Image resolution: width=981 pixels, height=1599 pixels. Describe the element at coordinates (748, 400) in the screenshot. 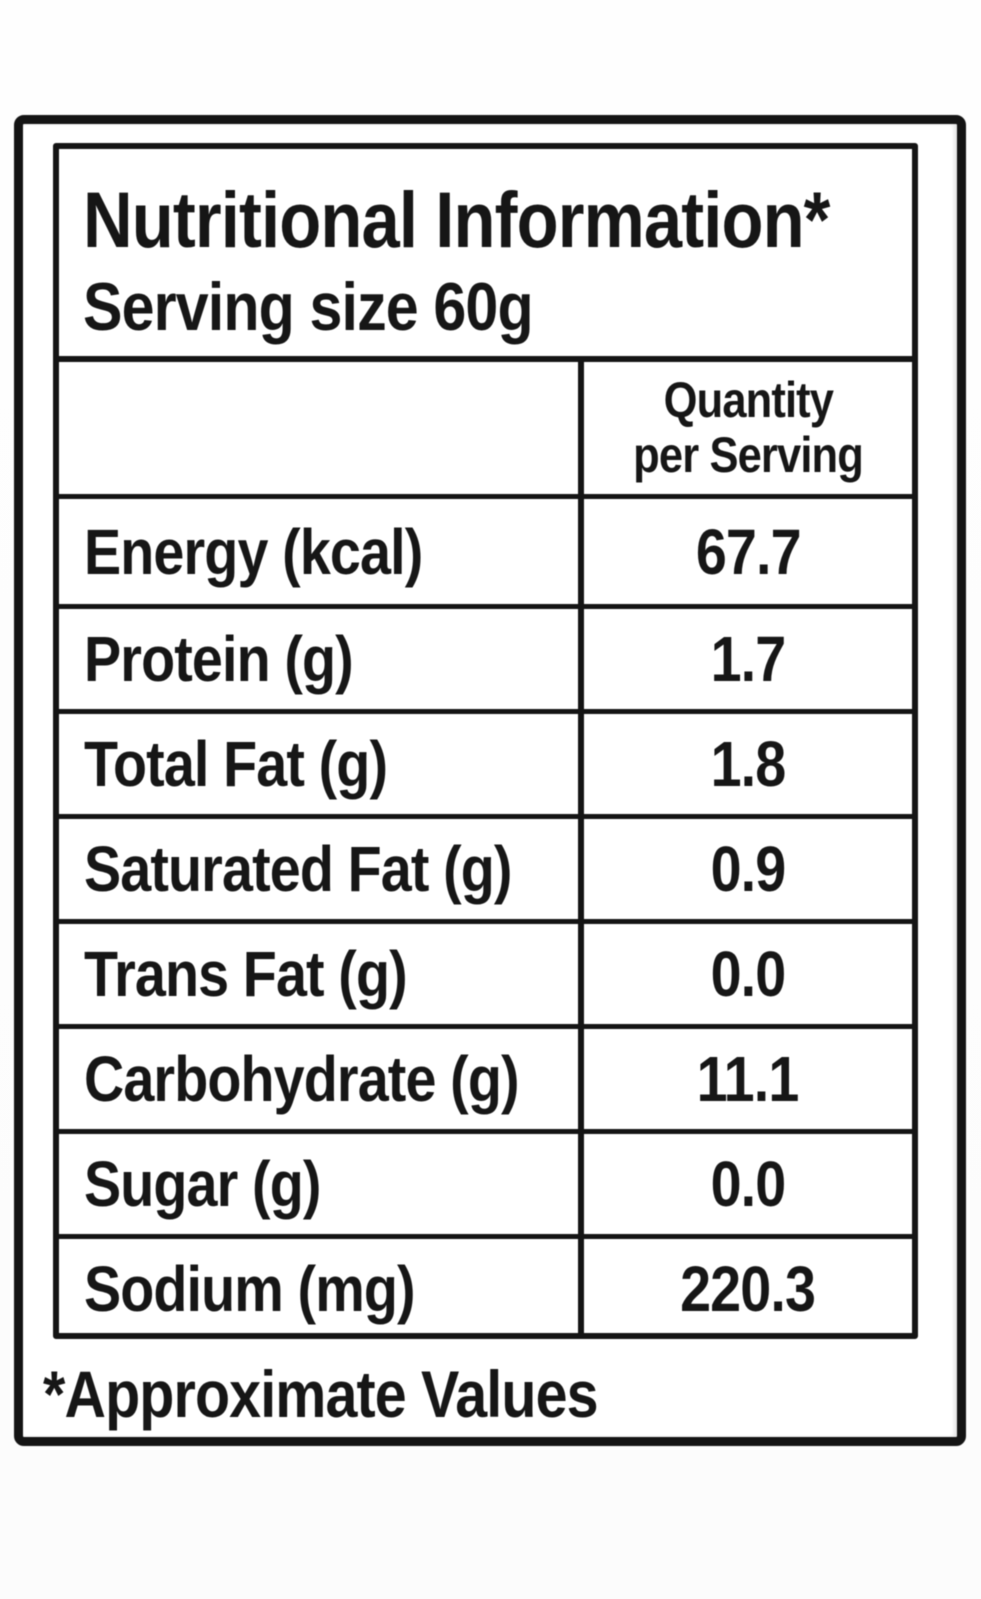

I see `header-line-1: Quantity` at that location.